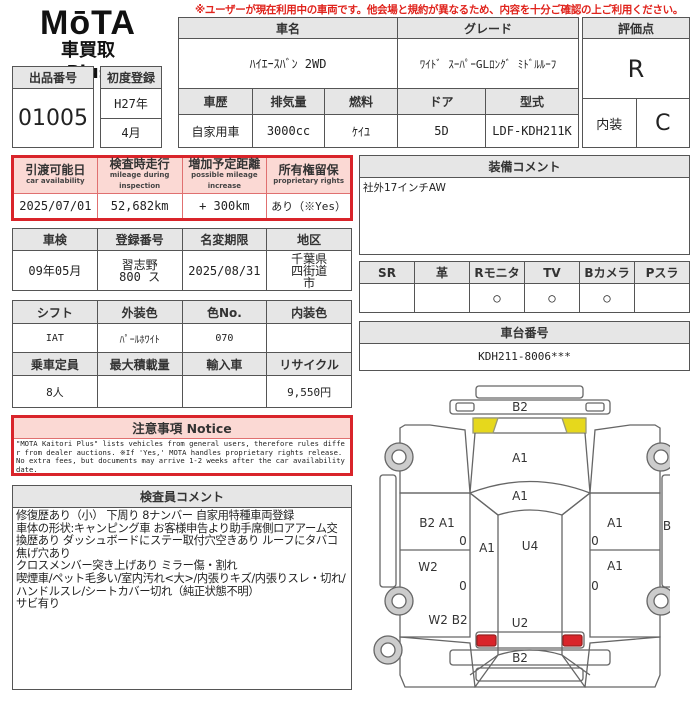 The height and width of the screenshot is (704, 700). What do you see at coordinates (55, 312) in the screenshot?
I see `shift-label: シフト` at bounding box center [55, 312].